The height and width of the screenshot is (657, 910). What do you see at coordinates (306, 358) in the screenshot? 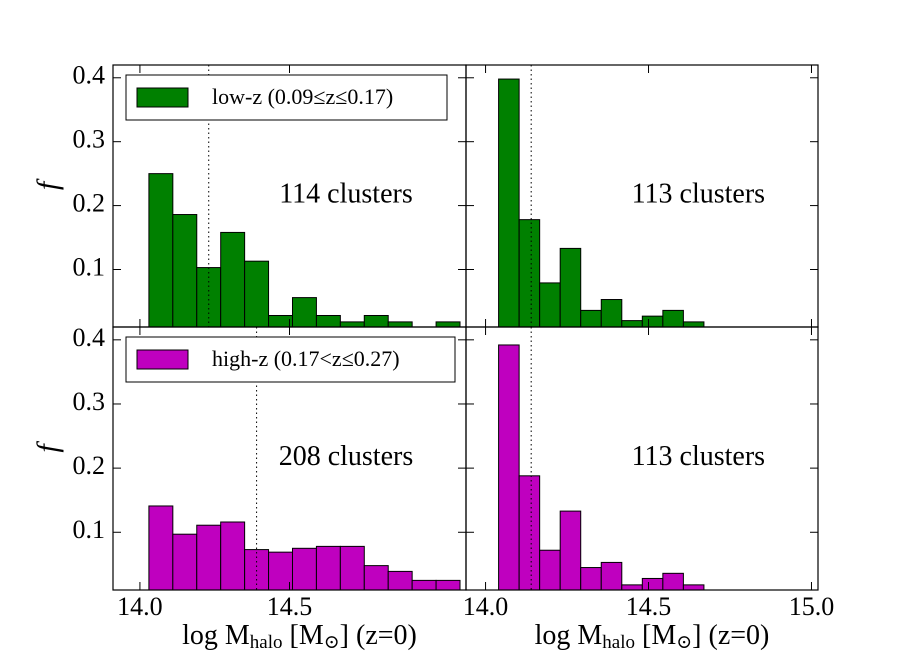
I see `legend-label: high-z (0.17<z≤0.27)` at bounding box center [306, 358].